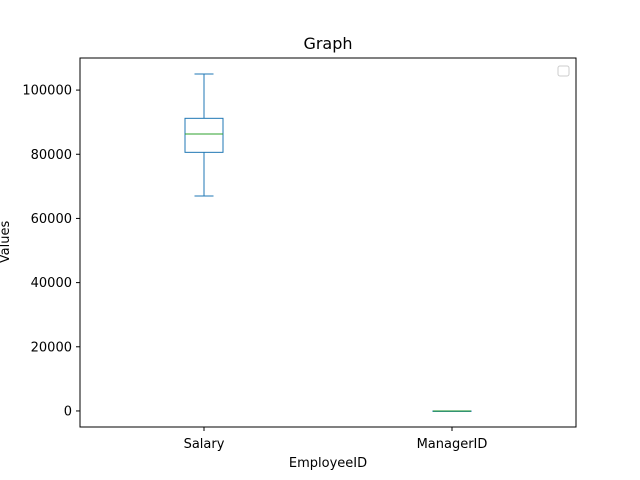 Image resolution: width=640 pixels, height=480 pixels. What do you see at coordinates (51, 347) in the screenshot?
I see `y-tick-label: 20000` at bounding box center [51, 347].